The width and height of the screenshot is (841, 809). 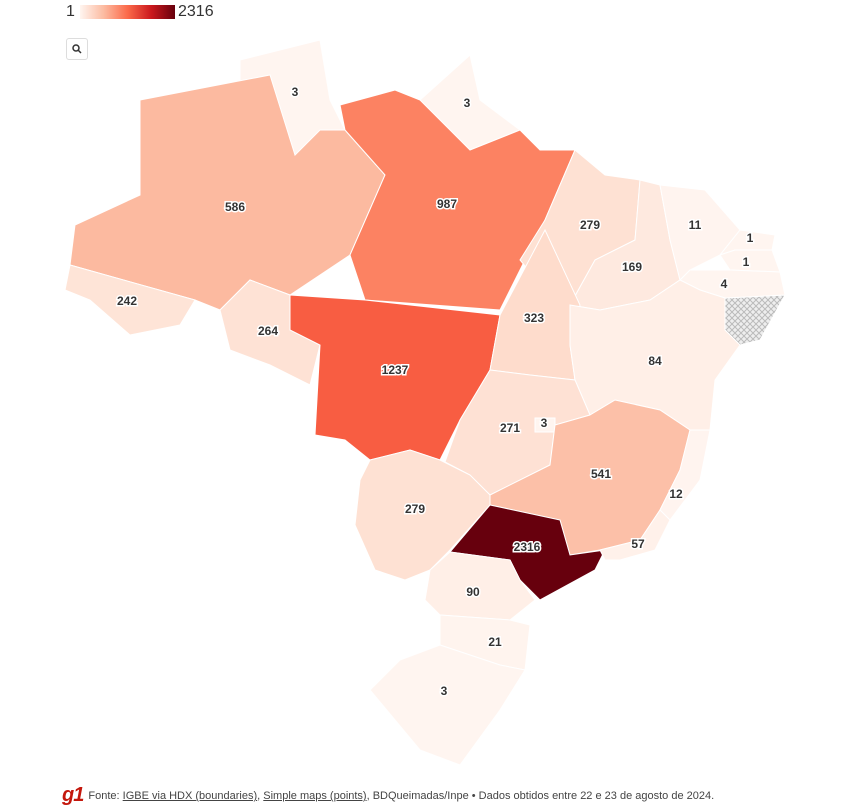 I want to click on source-link: IGBE via HDX (boundaries), so click(x=190, y=796).